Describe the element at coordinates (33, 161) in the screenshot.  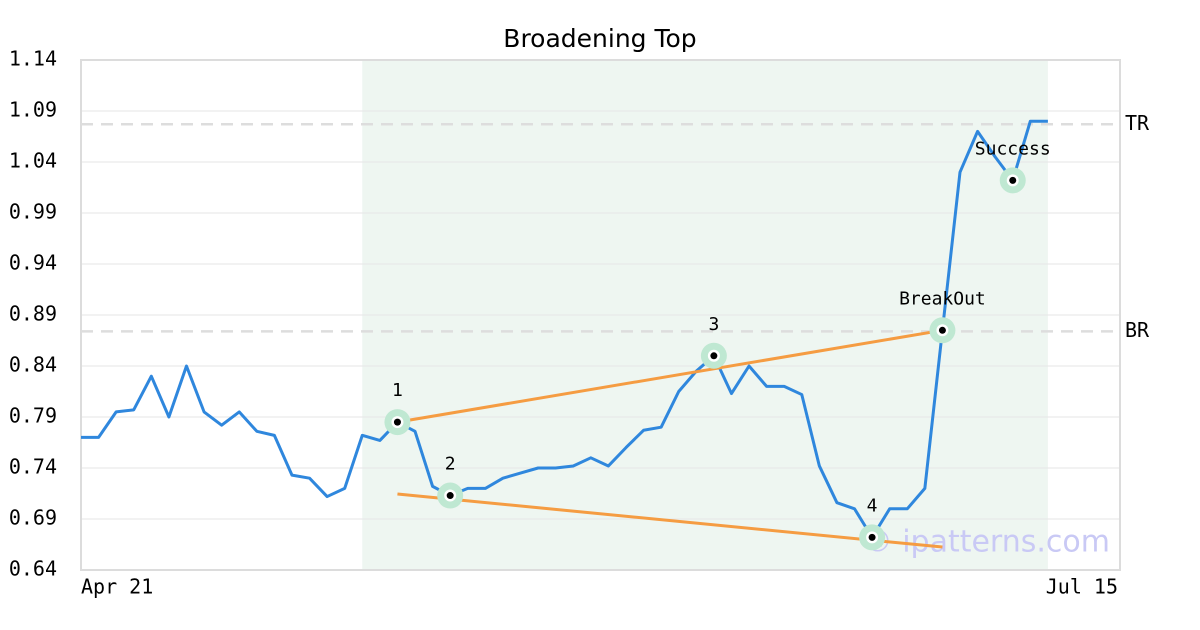
I see `y-tick-label: 1.04` at that location.